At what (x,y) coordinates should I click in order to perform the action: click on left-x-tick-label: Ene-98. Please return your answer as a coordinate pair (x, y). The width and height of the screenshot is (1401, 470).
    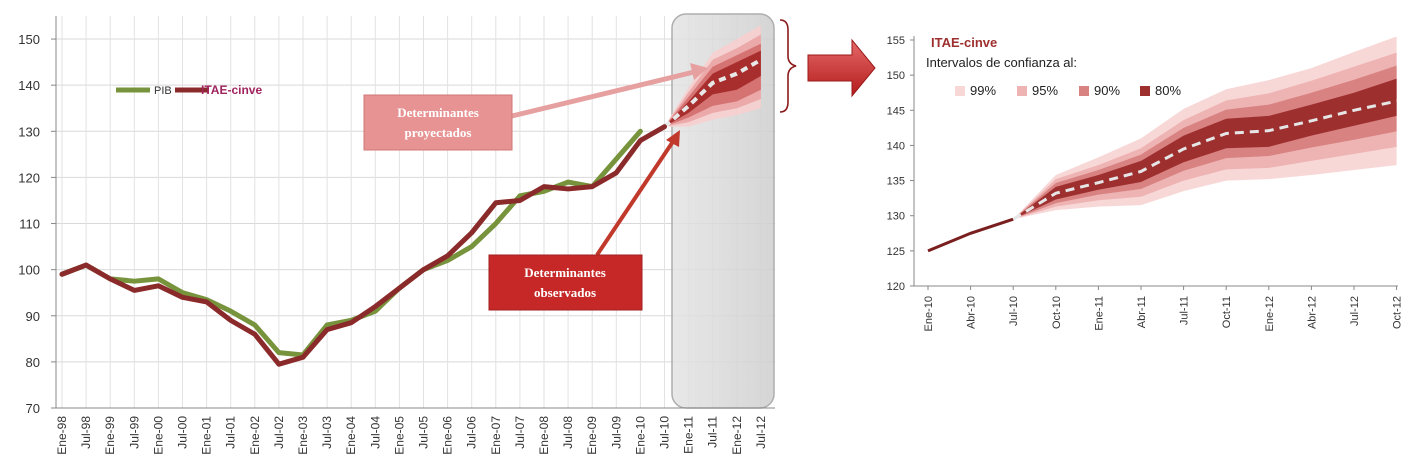
    Looking at the image, I should click on (62, 435).